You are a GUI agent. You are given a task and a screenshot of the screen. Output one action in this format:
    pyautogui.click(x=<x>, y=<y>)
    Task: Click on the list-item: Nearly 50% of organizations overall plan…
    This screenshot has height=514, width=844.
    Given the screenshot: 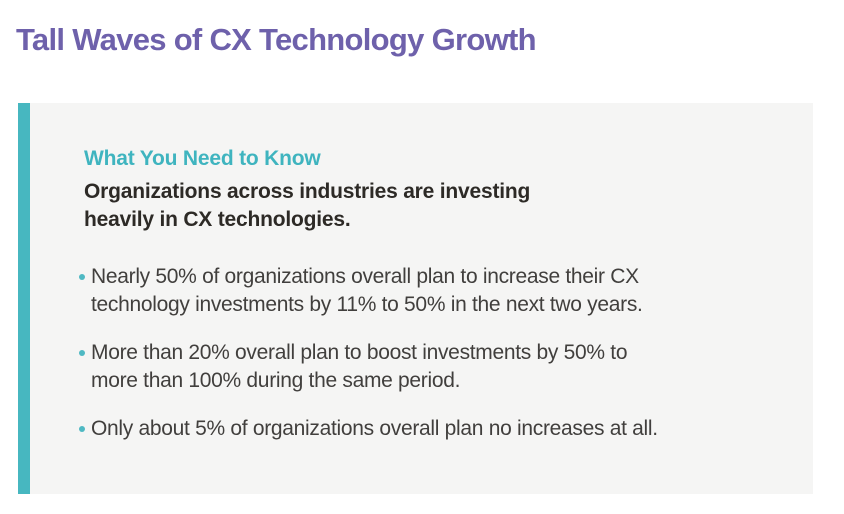 What is the action you would take?
    pyautogui.click(x=418, y=291)
    